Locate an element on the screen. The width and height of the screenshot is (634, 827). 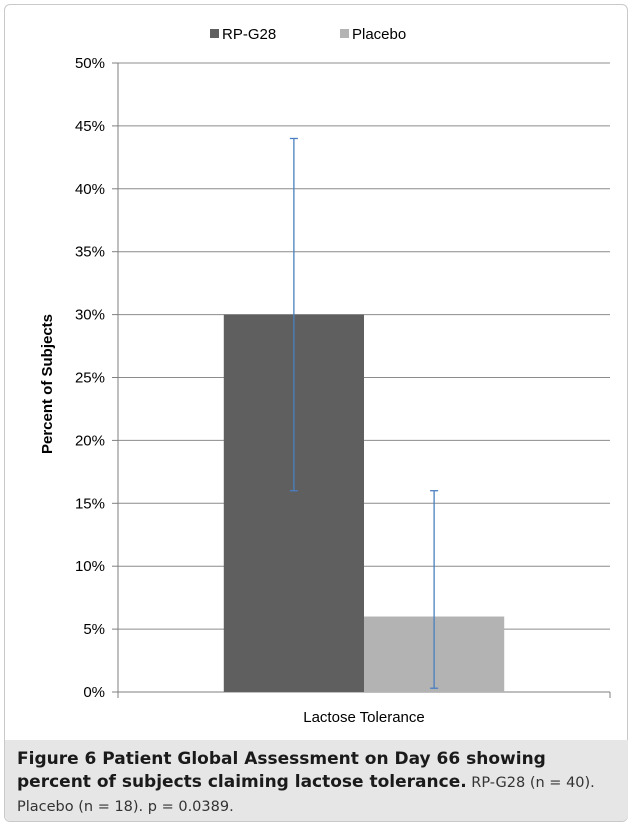
y-axis-ticks: 0% 5% 10% 15% 20% 25% 30% 35% 40% 45% 50% is located at coordinates (90, 378).